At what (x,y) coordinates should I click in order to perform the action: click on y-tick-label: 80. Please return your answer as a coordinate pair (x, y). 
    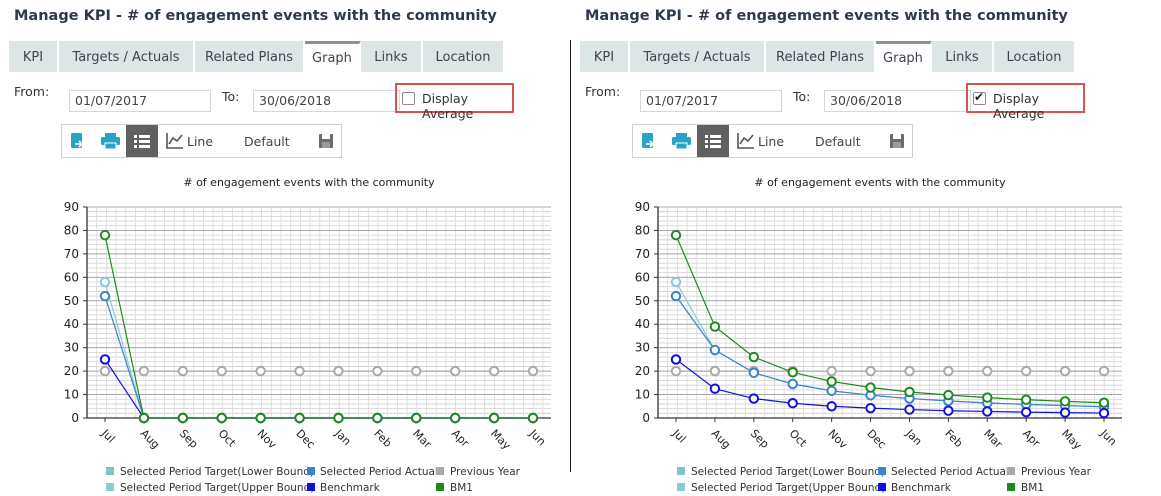
    Looking at the image, I should click on (71, 230).